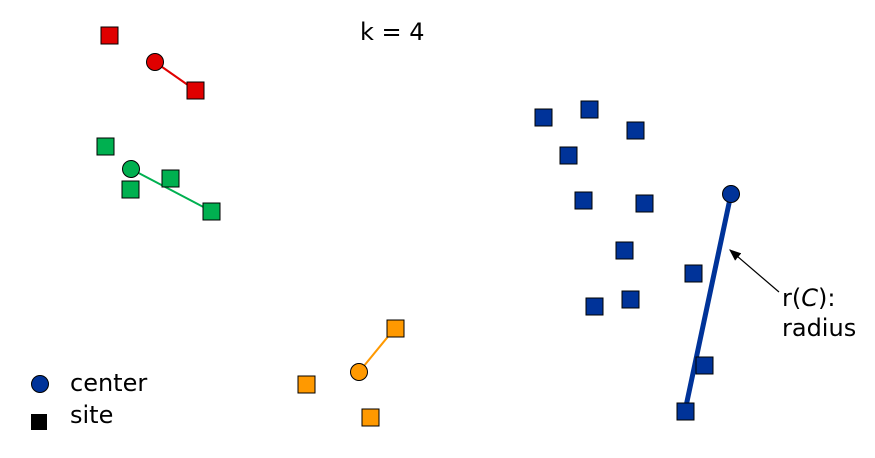 This screenshot has width=875, height=458. Describe the element at coordinates (731, 194) in the screenshot. I see `blue-center` at that location.